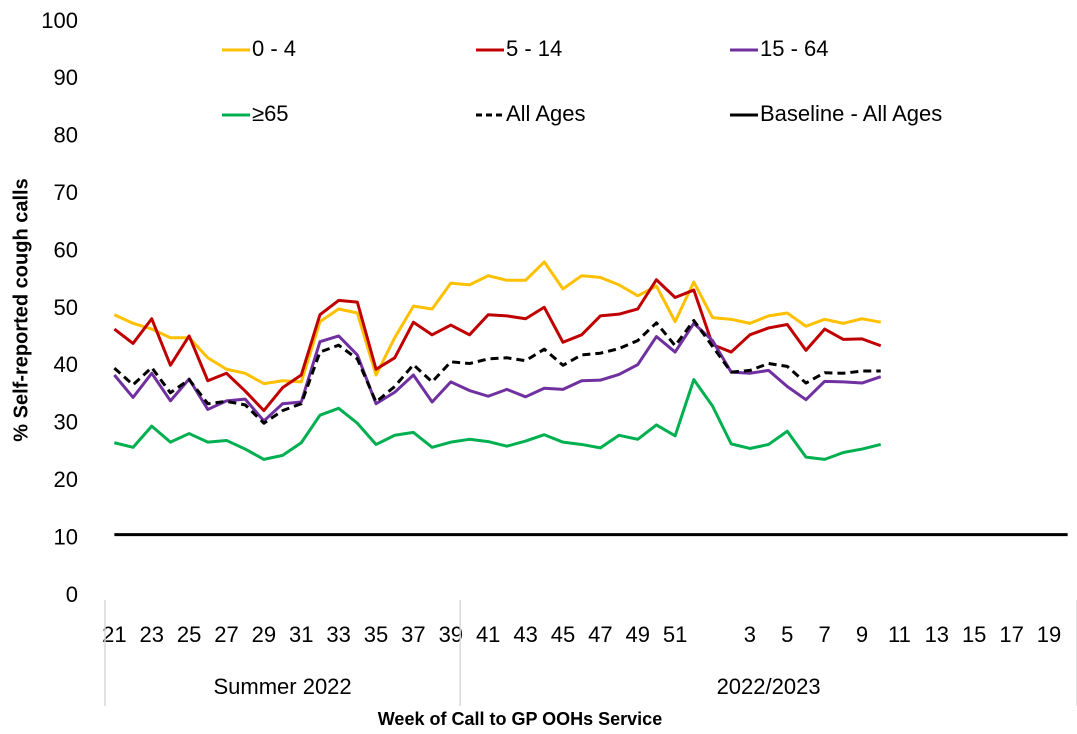 The height and width of the screenshot is (734, 1077). I want to click on y-tick-label: 70, so click(66, 192).